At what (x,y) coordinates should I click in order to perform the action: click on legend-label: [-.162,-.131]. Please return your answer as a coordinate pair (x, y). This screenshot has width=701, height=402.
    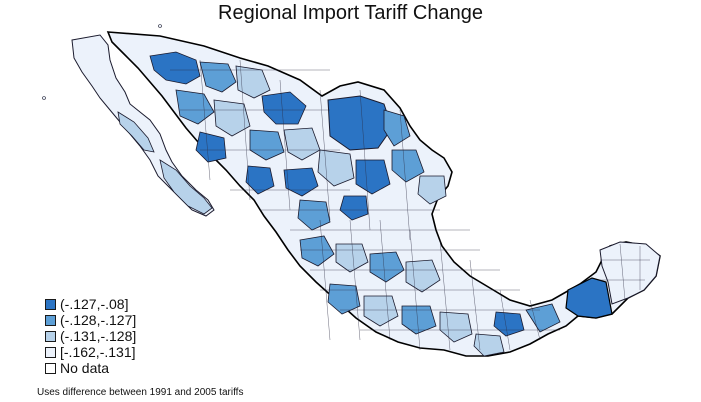
    Looking at the image, I should click on (98, 352).